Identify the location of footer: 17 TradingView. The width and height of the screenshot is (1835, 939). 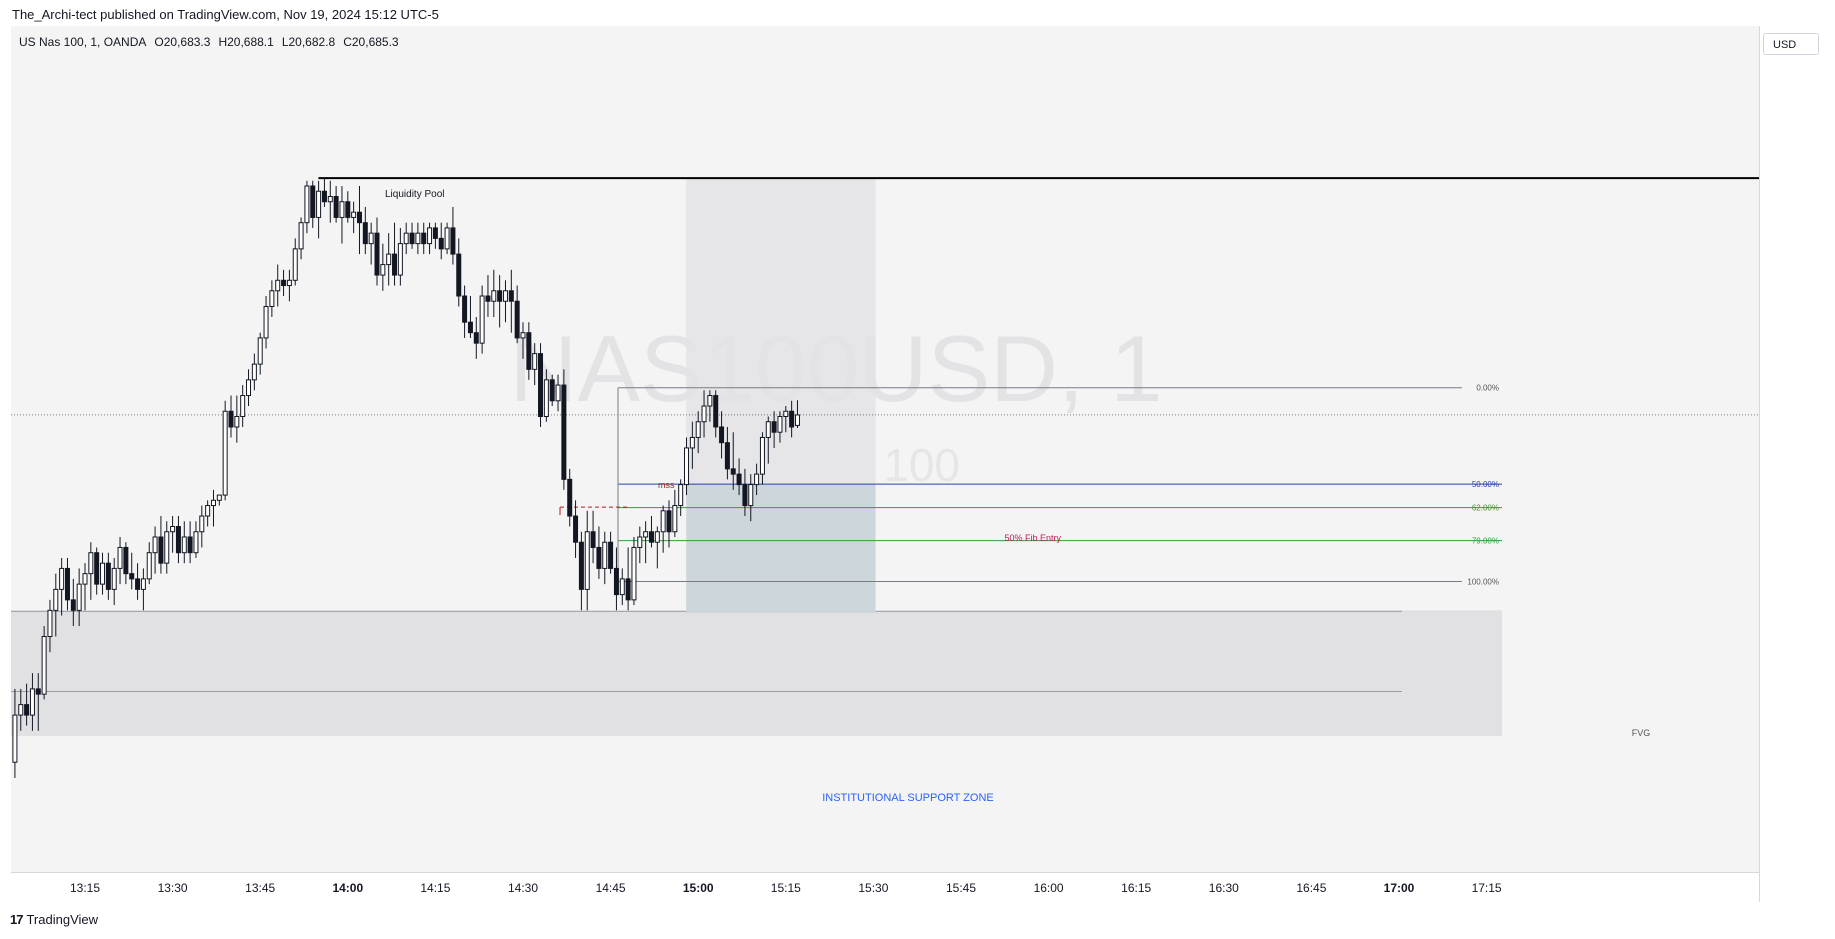
(54, 919).